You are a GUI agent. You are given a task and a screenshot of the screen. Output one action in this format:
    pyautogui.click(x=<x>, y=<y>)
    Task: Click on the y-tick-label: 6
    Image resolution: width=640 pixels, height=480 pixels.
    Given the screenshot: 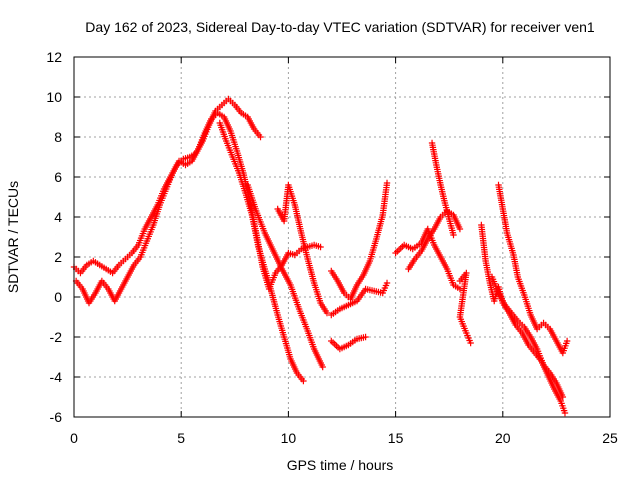 What is the action you would take?
    pyautogui.click(x=58, y=177)
    